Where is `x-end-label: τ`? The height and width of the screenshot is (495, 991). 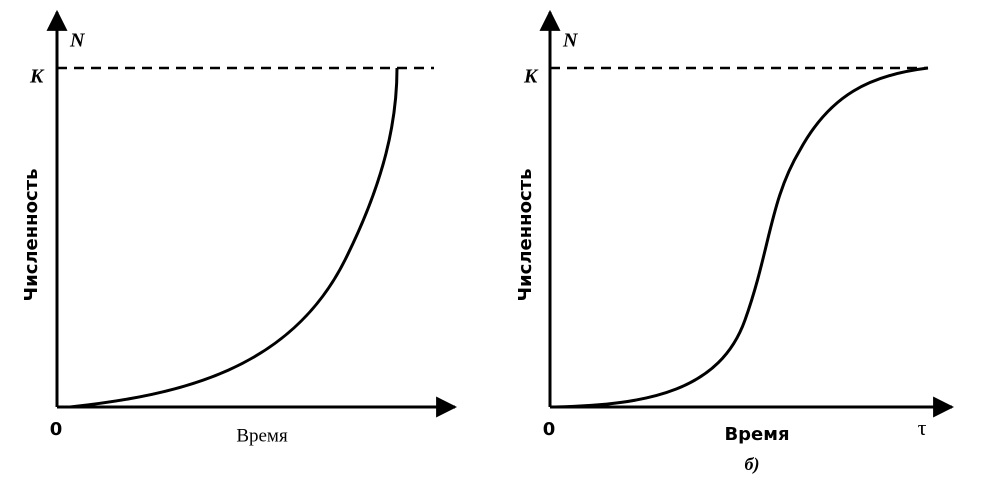
x-end-label: τ is located at coordinates (922, 427).